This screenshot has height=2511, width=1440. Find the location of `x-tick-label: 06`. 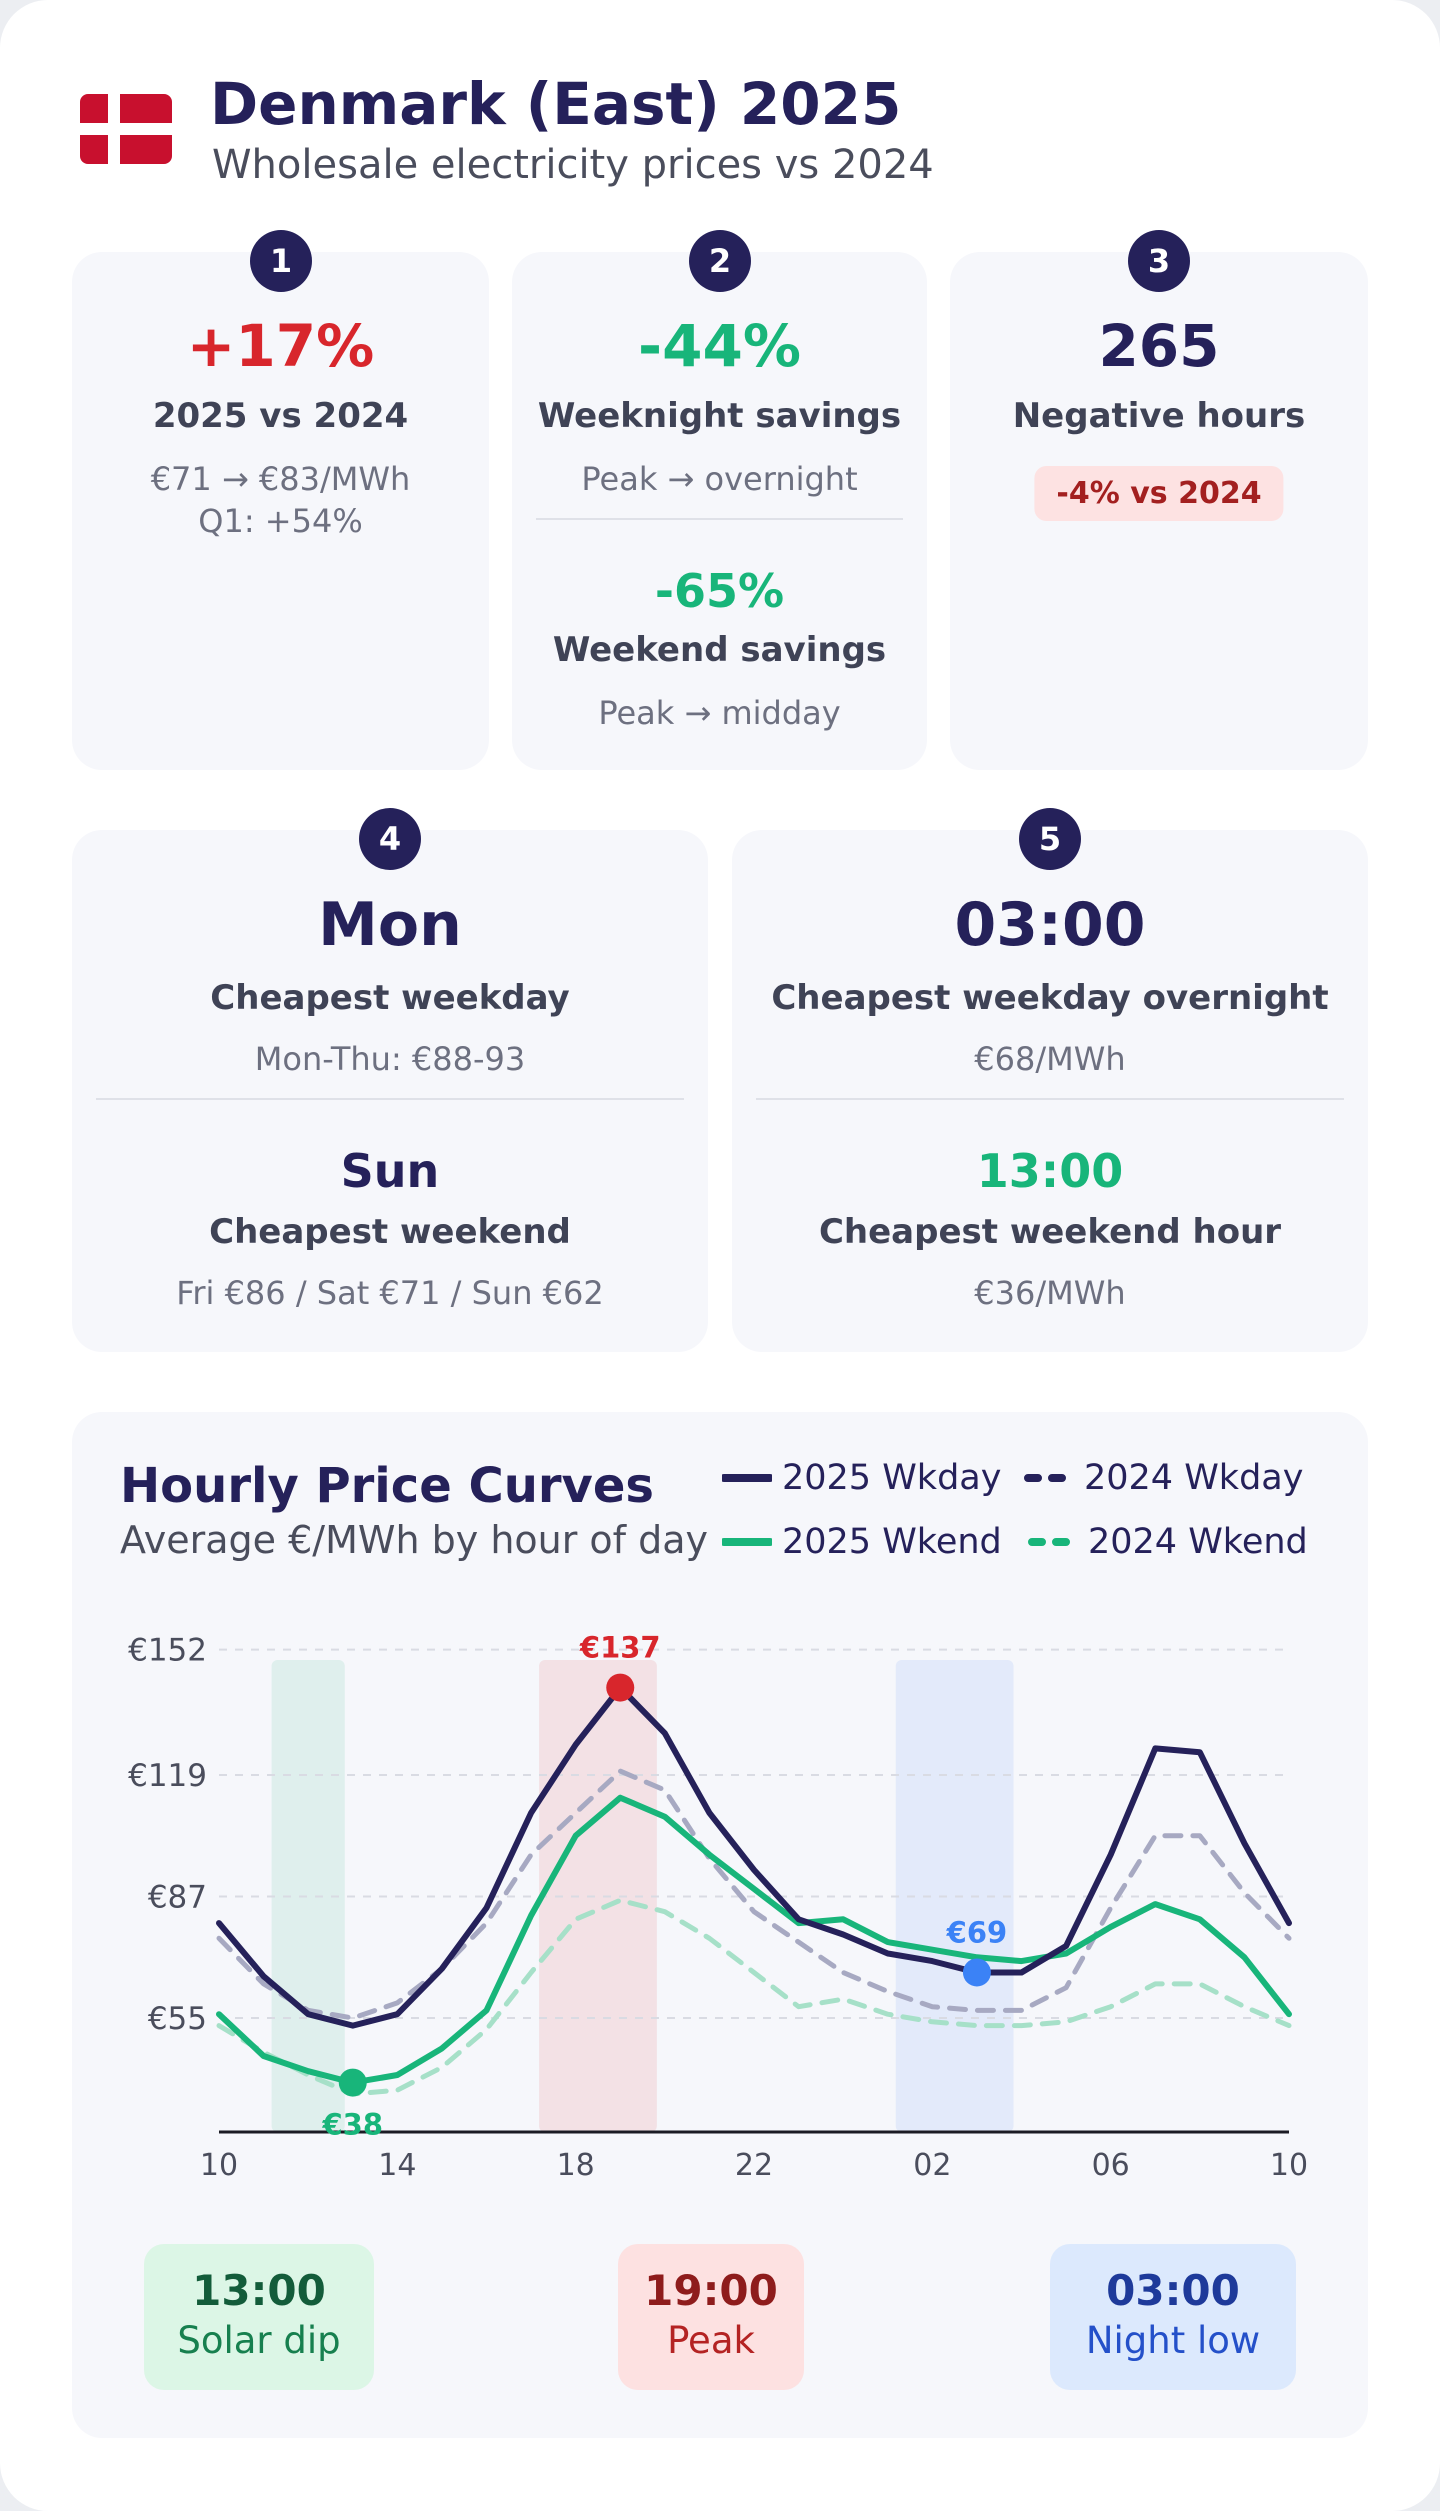

x-tick-label: 06 is located at coordinates (1111, 2165).